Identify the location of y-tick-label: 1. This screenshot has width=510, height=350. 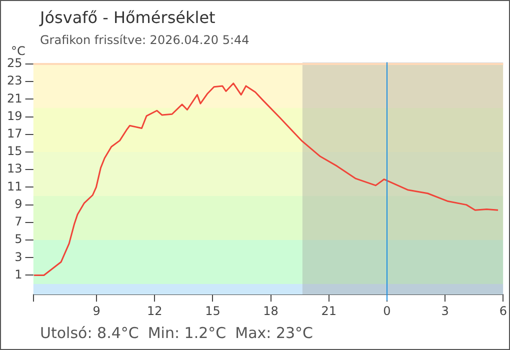
(18, 274).